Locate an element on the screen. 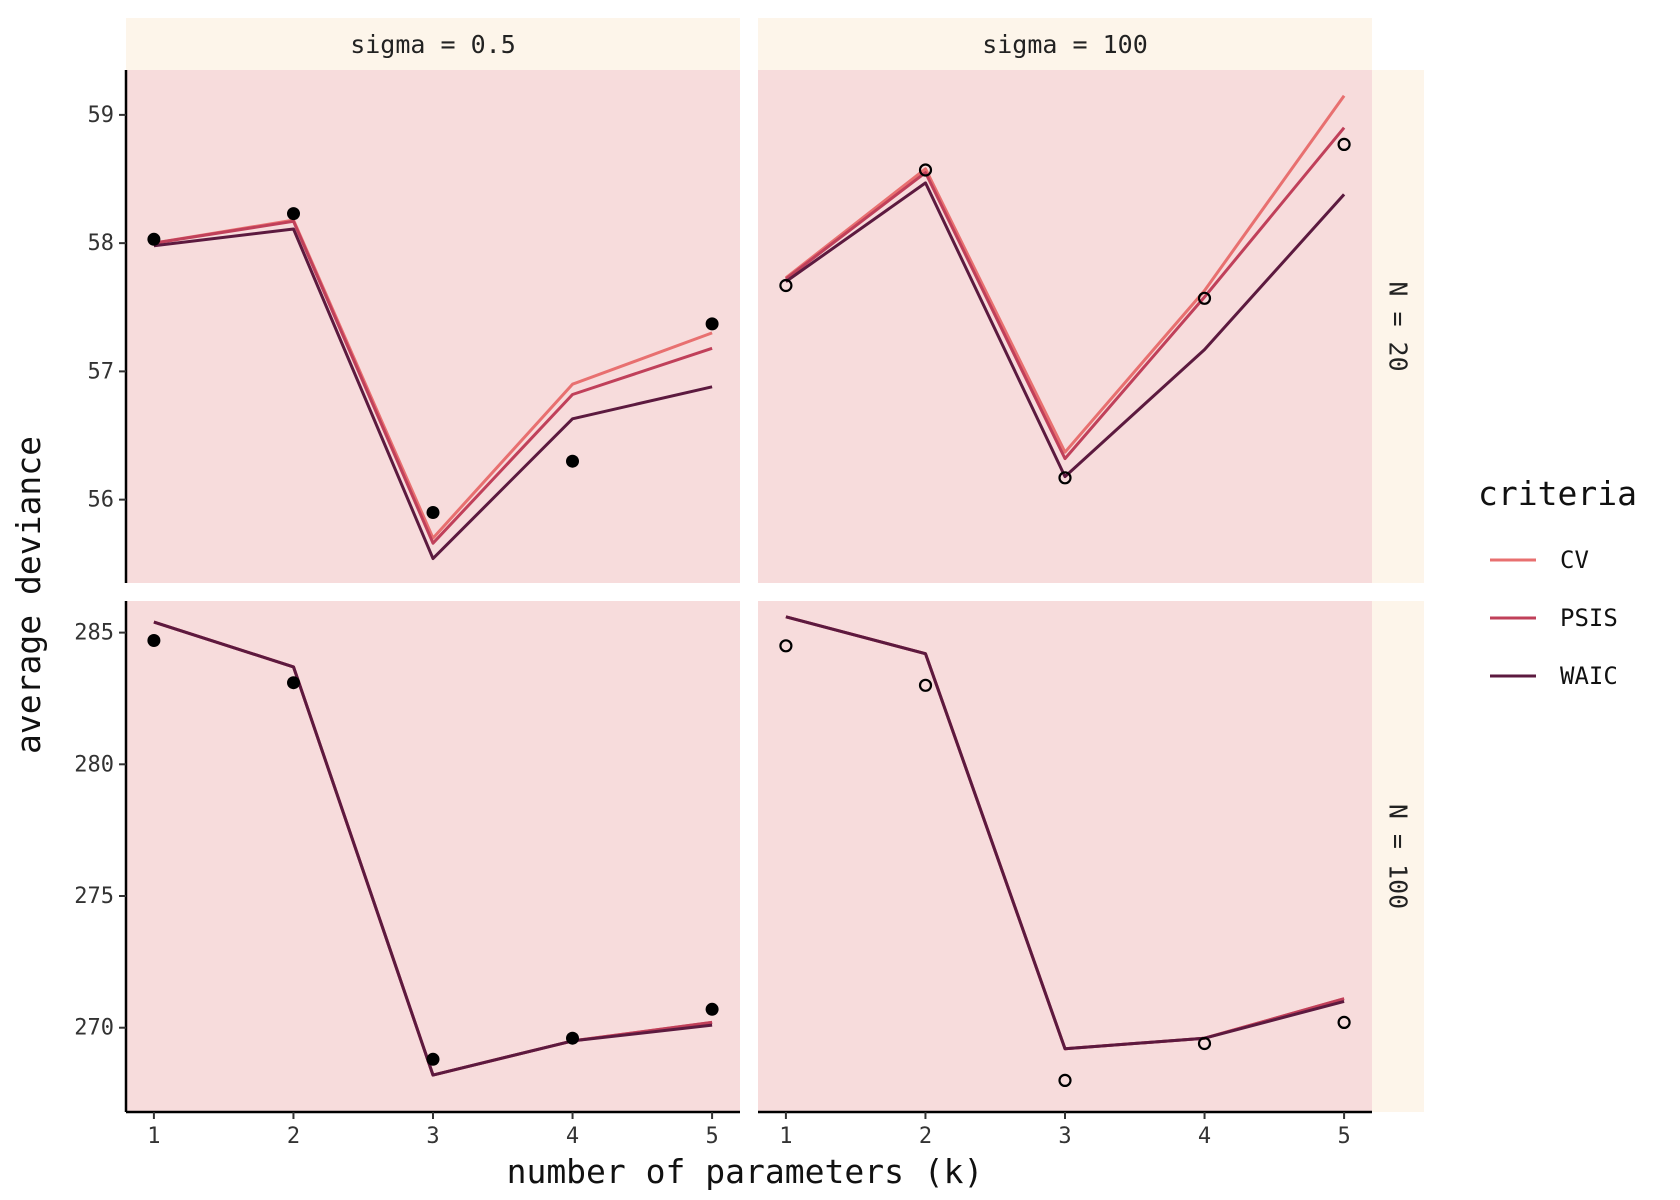  y-tick-label: 285 is located at coordinates (94, 633).